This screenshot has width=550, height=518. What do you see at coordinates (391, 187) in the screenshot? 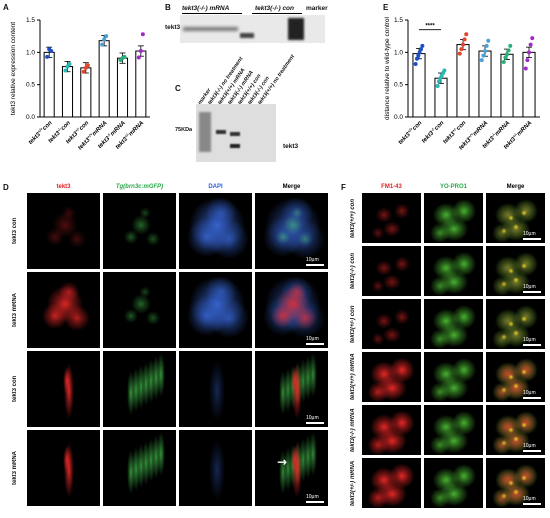
I see `panel-f-column-header: FM1-43` at bounding box center [391, 187].